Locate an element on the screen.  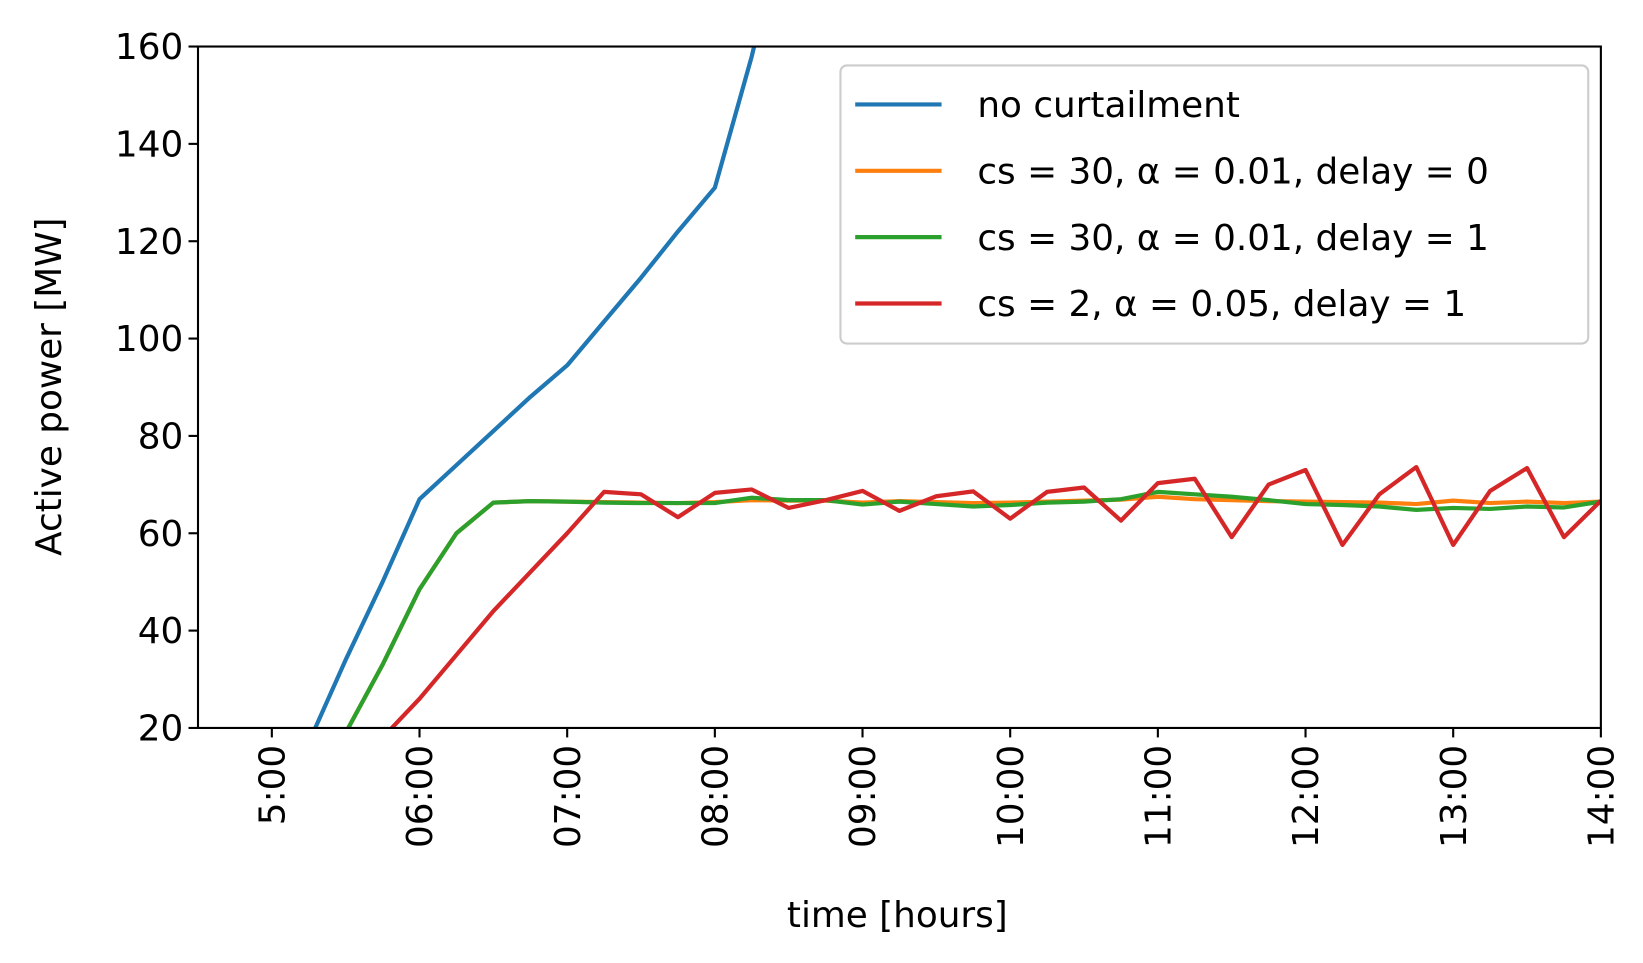
x-tick-label: 07:00 is located at coordinates (568, 796).